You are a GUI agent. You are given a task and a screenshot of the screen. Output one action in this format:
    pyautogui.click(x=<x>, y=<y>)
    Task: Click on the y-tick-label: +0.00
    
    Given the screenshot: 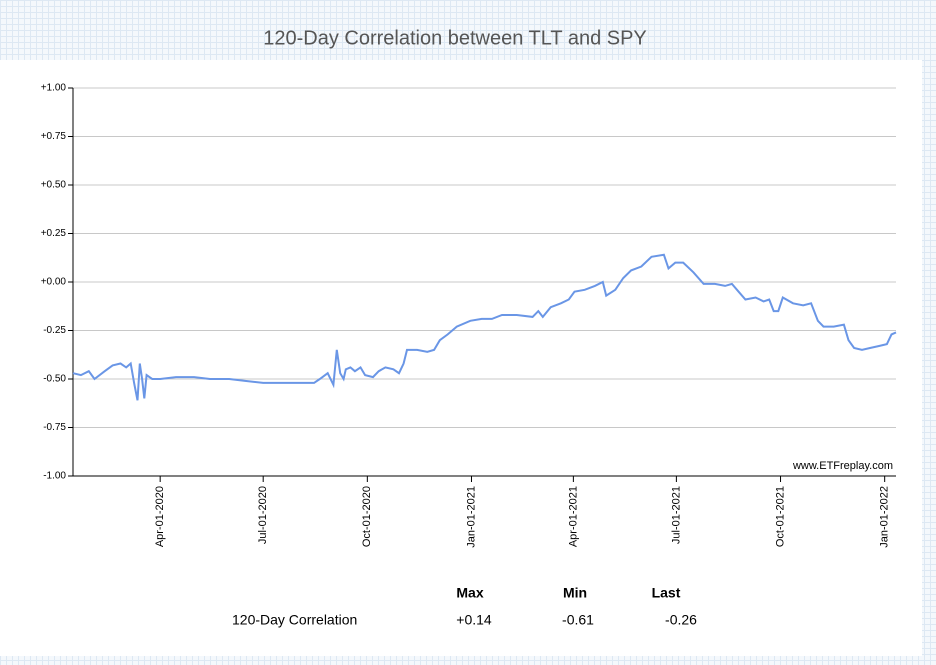 What is the action you would take?
    pyautogui.click(x=54, y=282)
    